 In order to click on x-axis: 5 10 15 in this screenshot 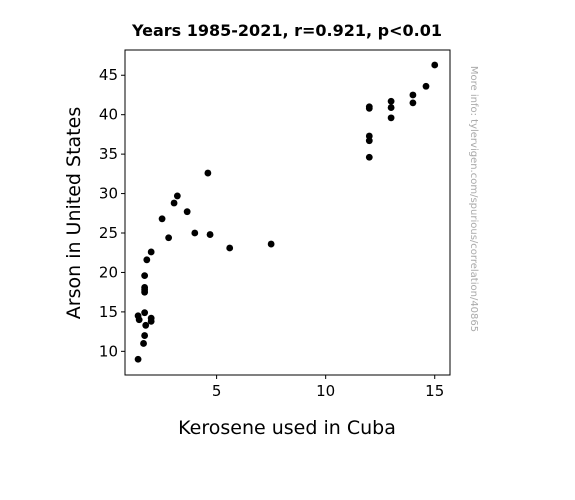, I will do `click(328, 387)`.